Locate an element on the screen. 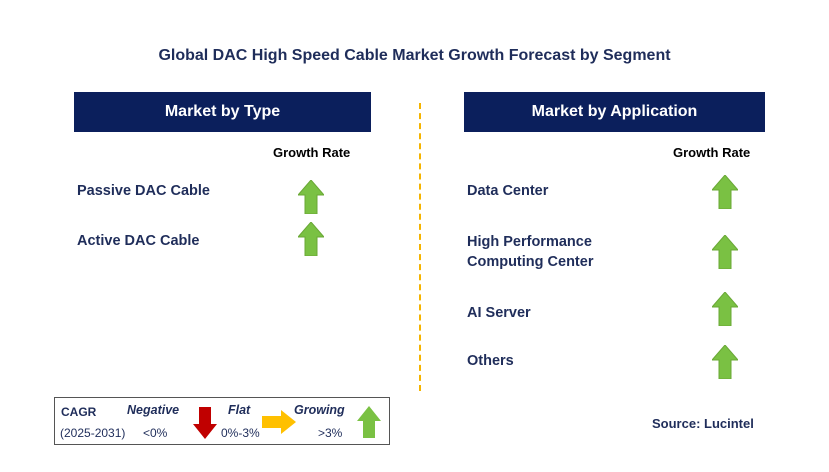 Image resolution: width=829 pixels, height=472 pixels. source-label: Source: Lucintel is located at coordinates (703, 423).